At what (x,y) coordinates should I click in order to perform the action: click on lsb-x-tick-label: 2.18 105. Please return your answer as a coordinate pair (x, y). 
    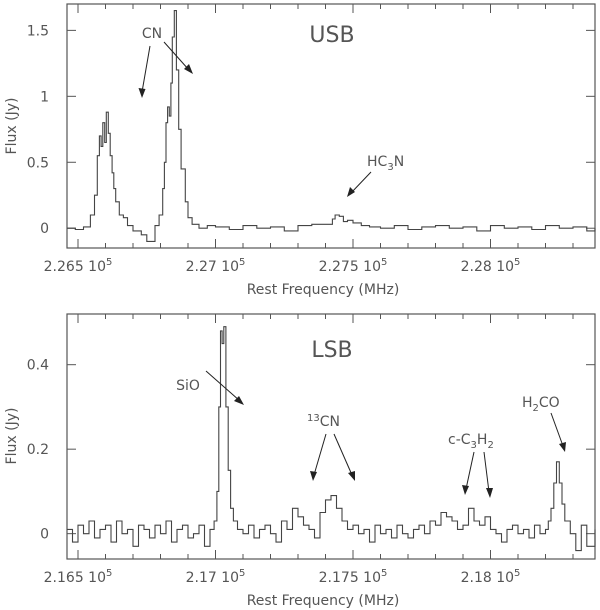
    Looking at the image, I should click on (491, 577).